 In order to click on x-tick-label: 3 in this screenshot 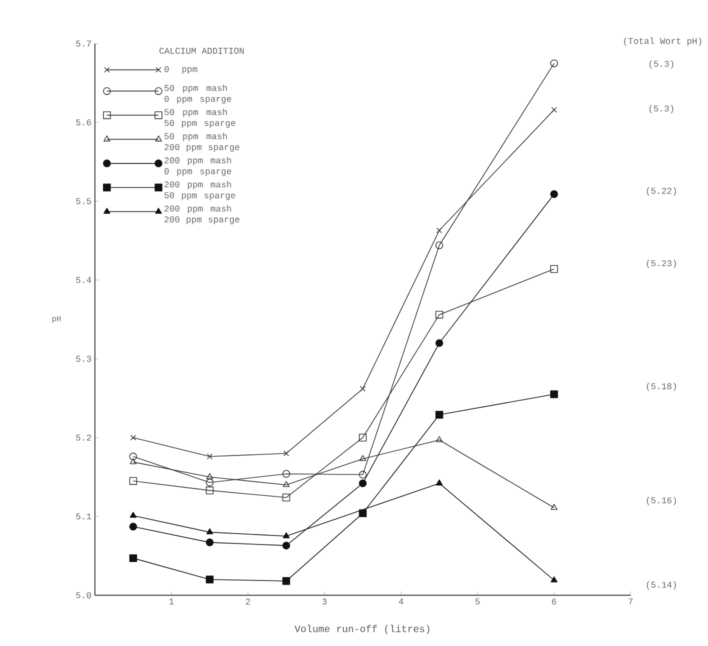, I will do `click(324, 601)`.